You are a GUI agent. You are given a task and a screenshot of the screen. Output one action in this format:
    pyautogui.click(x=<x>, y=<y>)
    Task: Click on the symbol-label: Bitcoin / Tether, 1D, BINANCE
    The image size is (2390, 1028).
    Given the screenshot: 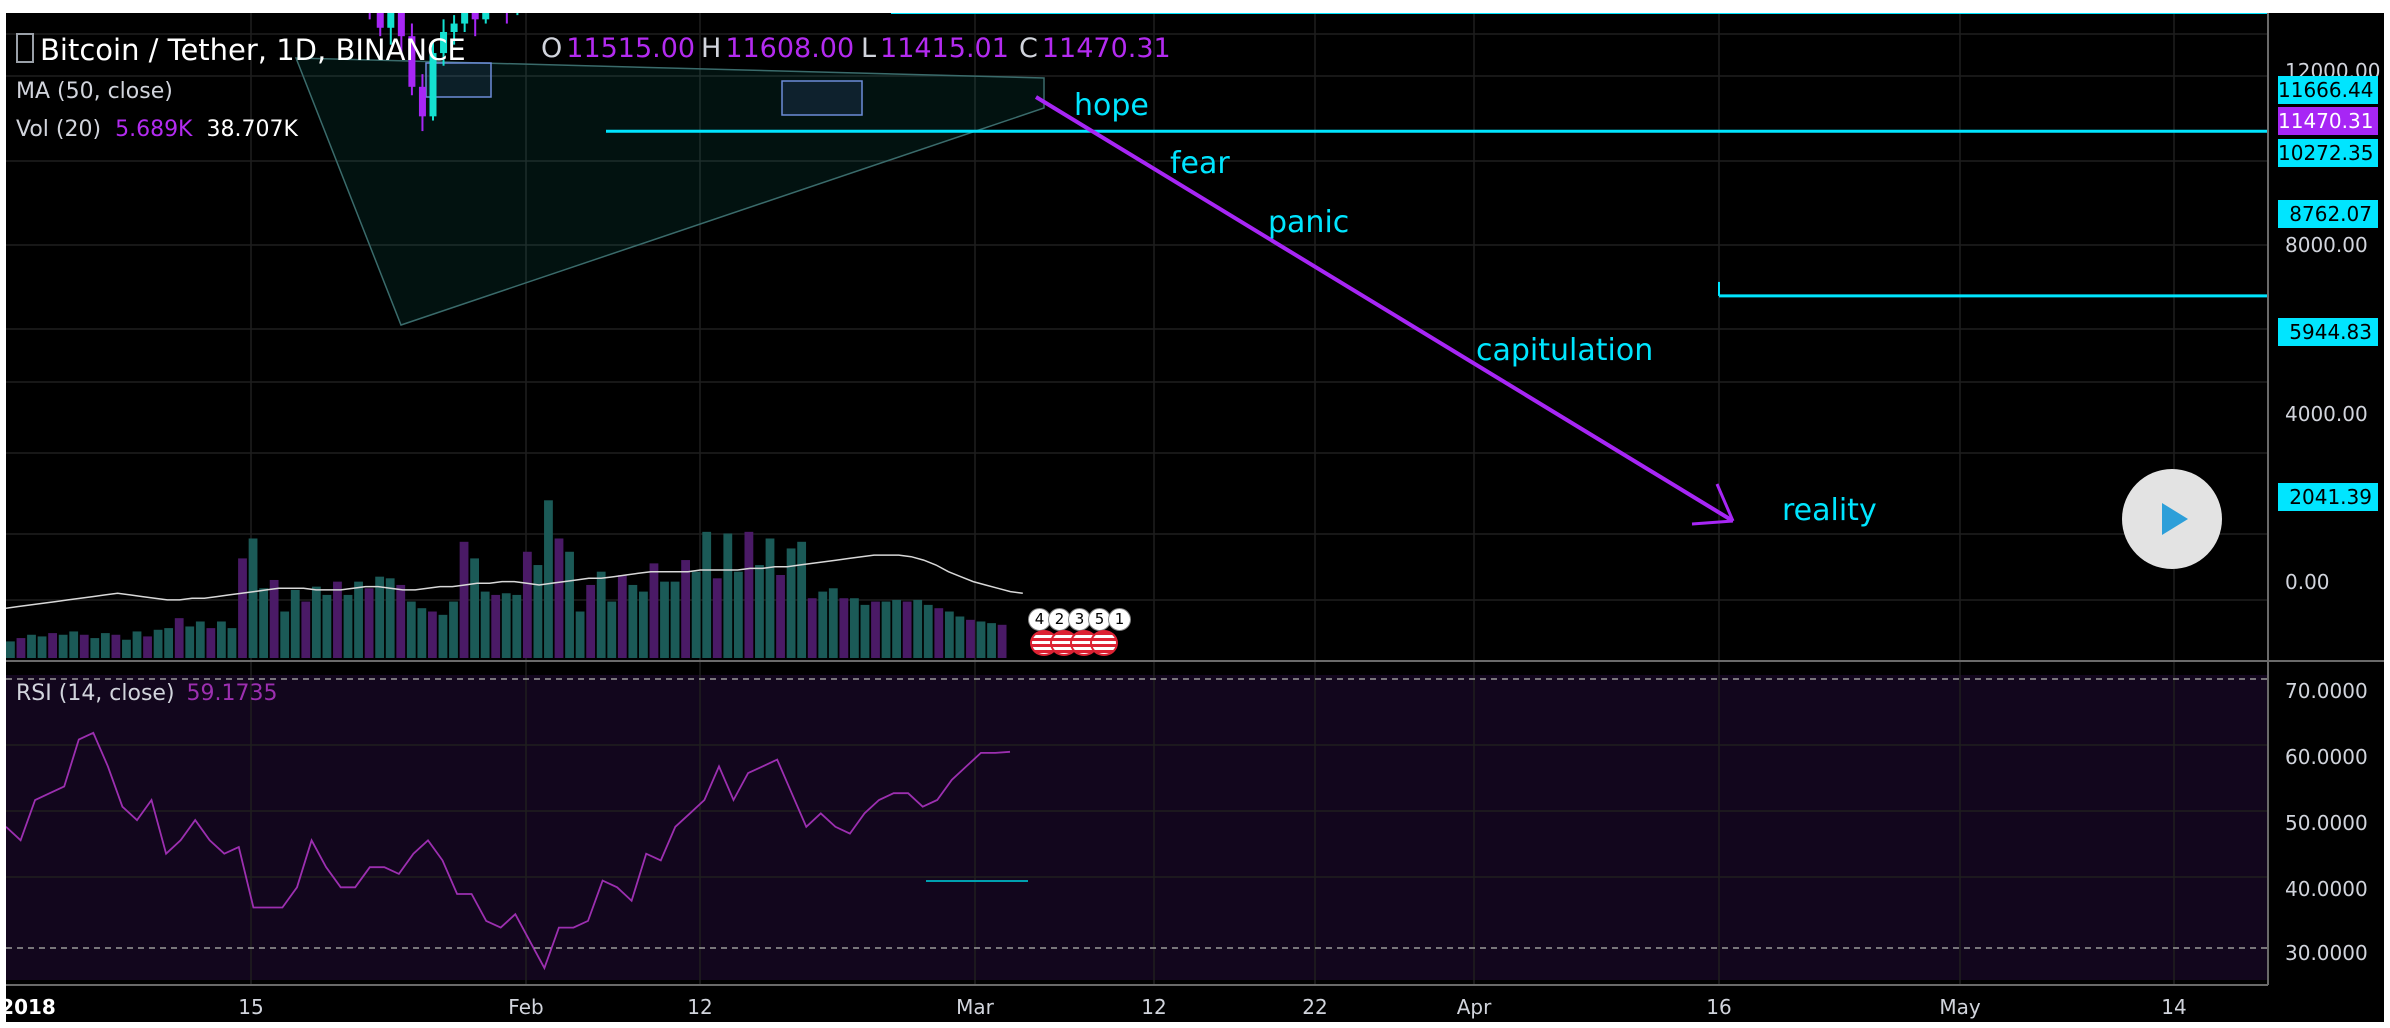 What is the action you would take?
    pyautogui.click(x=253, y=50)
    